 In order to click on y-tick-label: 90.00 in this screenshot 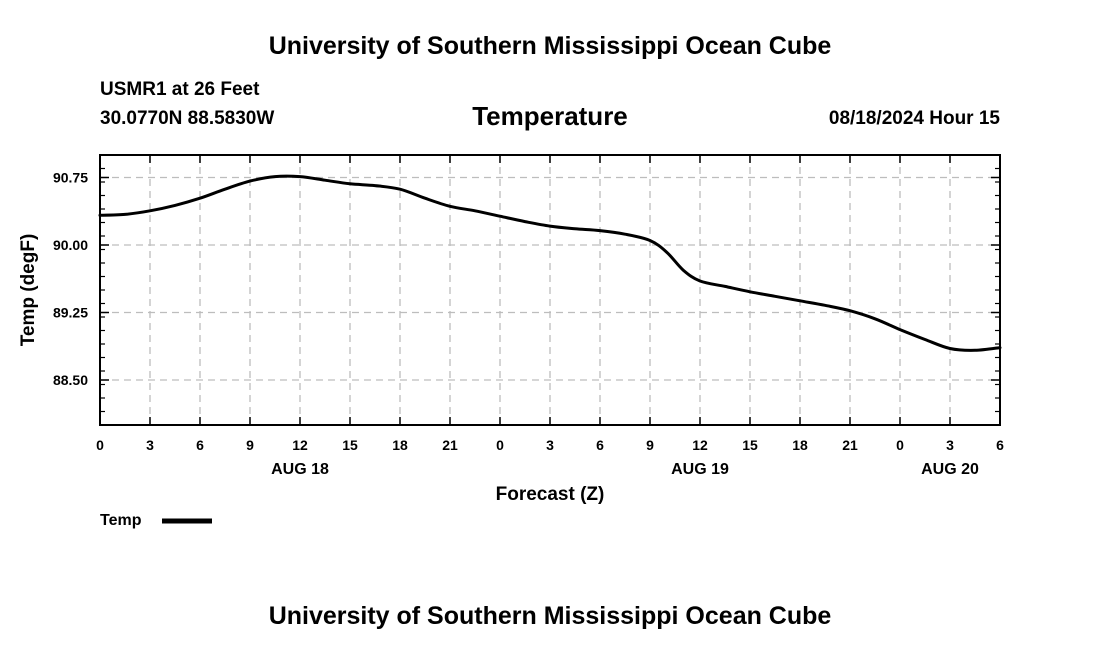, I will do `click(70, 245)`.